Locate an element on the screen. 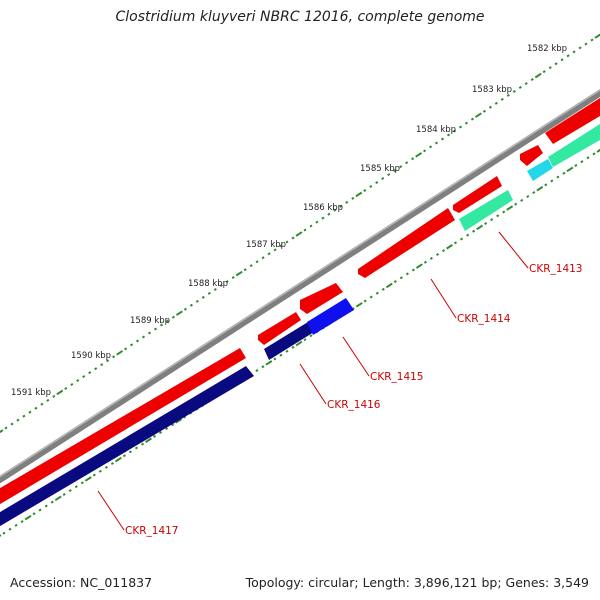 This screenshot has width=600, height=600. gene-label-ckr-1414: CKR_1414 is located at coordinates (484, 319).